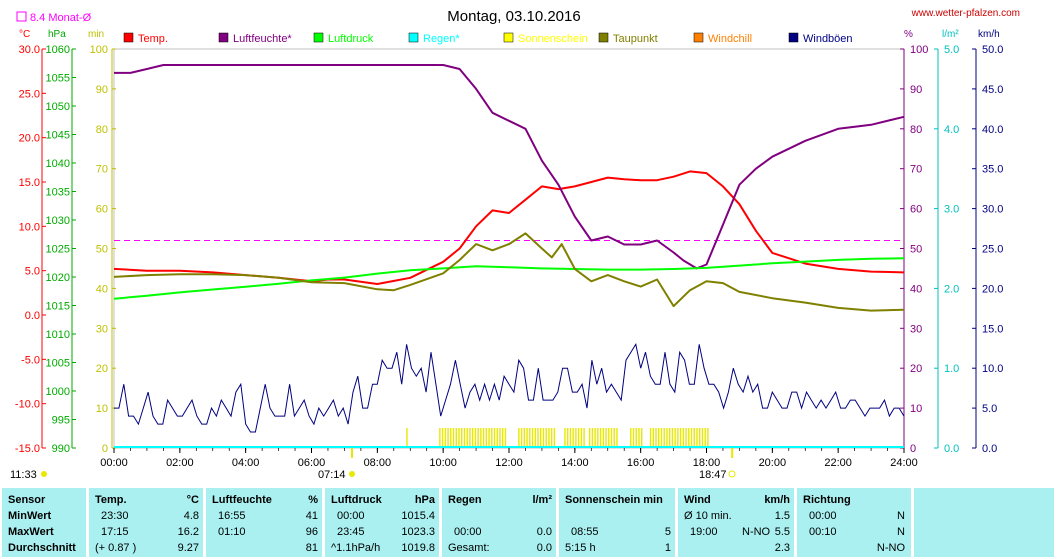  What do you see at coordinates (916, 289) in the screenshot?
I see `axis-tick-label-humidity: 40` at bounding box center [916, 289].